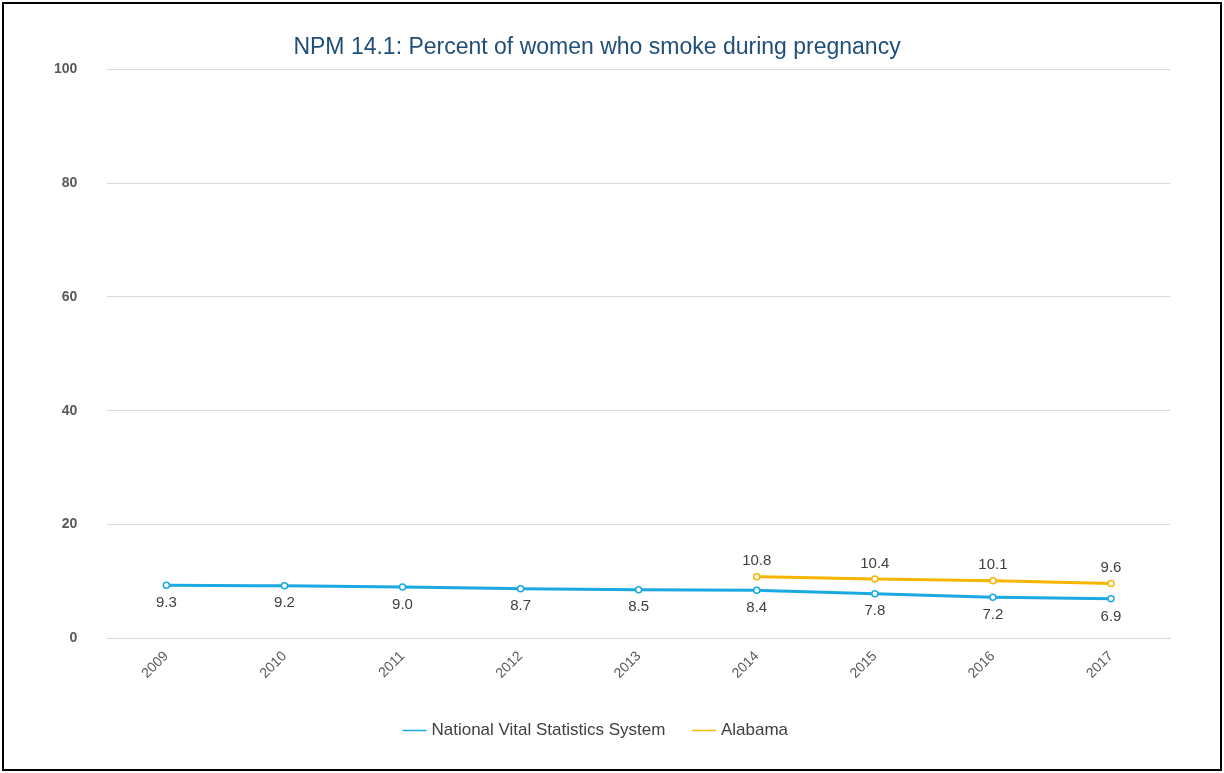 The width and height of the screenshot is (1224, 773). Describe the element at coordinates (1111, 615) in the screenshot. I see `data-label: 6.9` at that location.